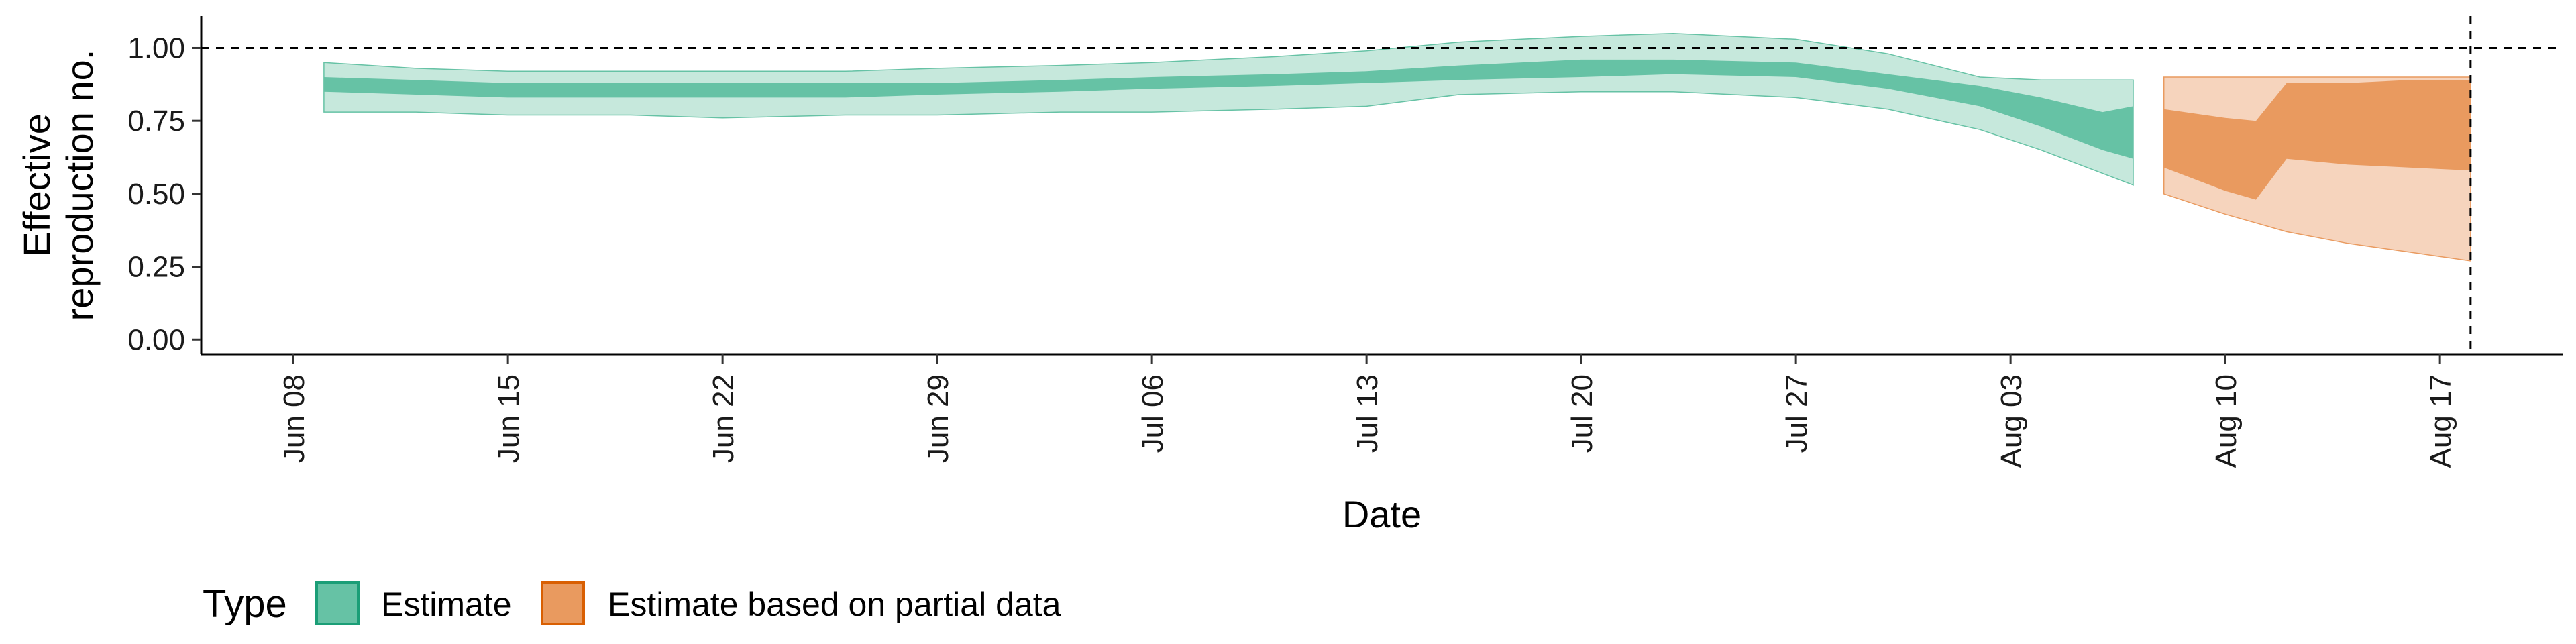  I want to click on y-axis-title-line-1: Effective, so click(36, 185).